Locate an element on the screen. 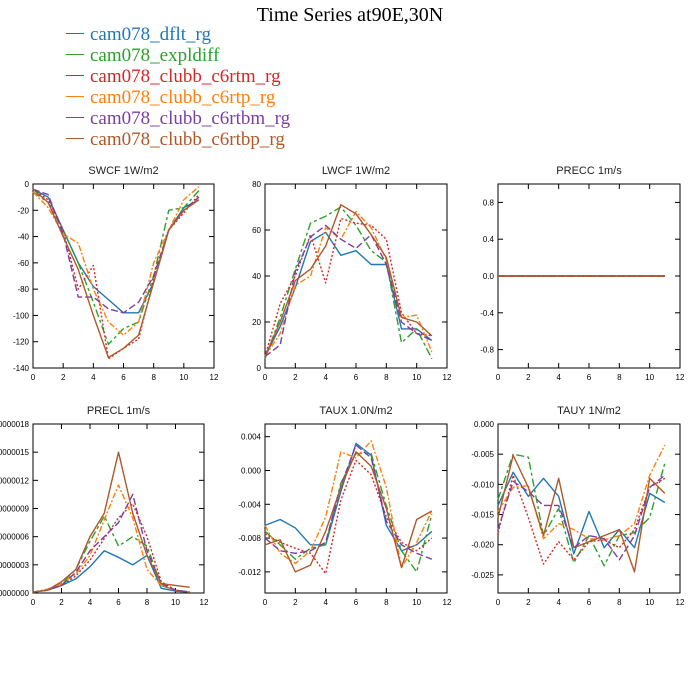 This screenshot has width=700, height=700. legend-label: cam078_clubb_c6rtp_rg is located at coordinates (183, 97).